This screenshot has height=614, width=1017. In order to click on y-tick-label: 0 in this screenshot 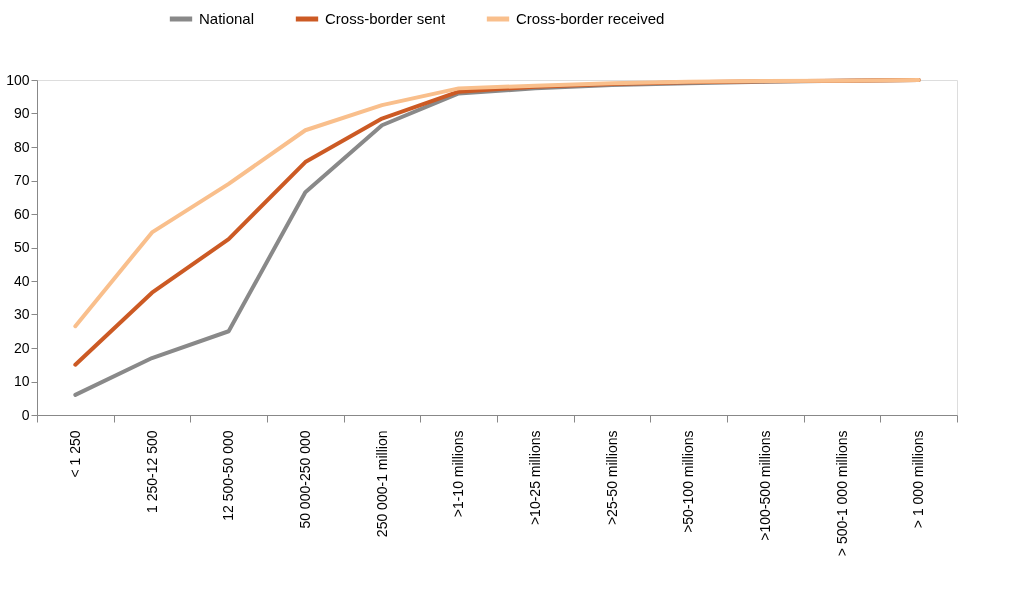, I will do `click(25, 414)`.